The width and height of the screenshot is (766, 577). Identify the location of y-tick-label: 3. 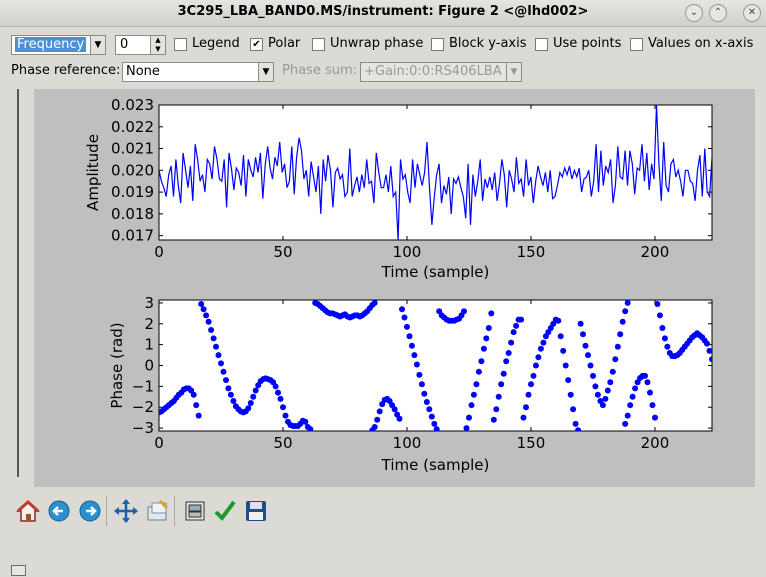
(149, 303).